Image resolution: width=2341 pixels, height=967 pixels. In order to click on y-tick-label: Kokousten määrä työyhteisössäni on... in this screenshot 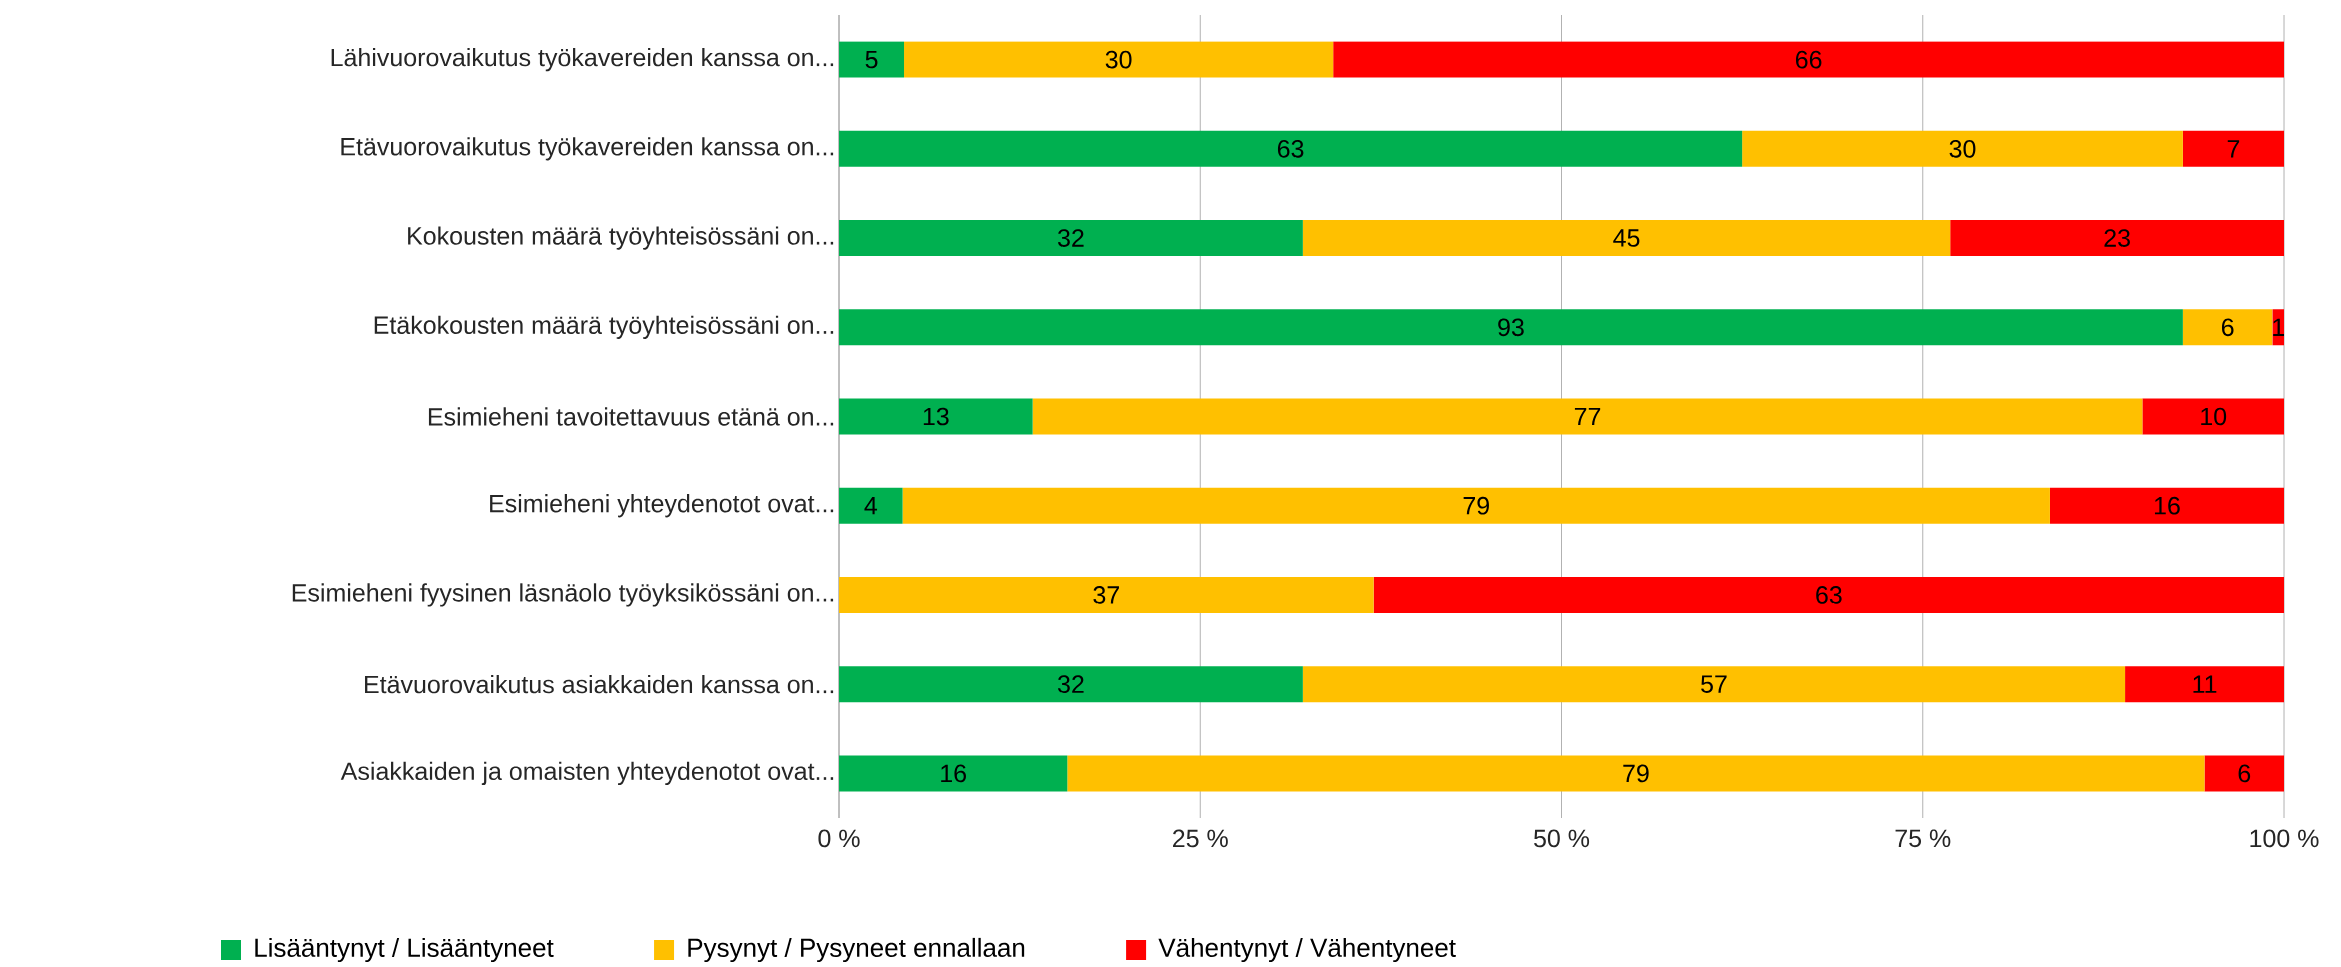, I will do `click(621, 238)`.